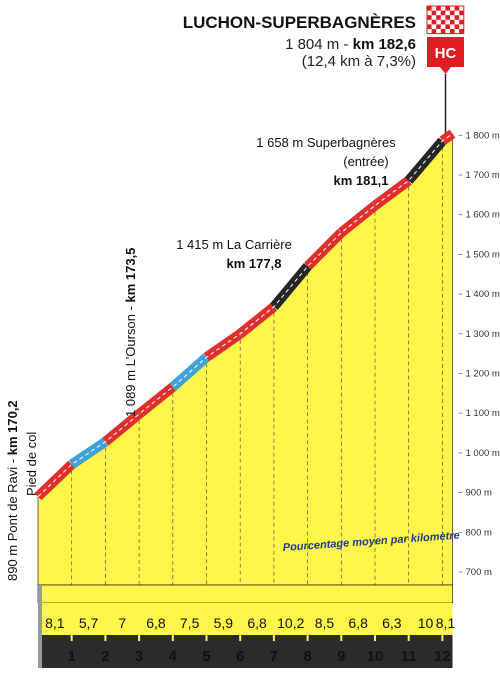 This screenshot has width=500, height=681. Describe the element at coordinates (326, 142) in the screenshot. I see `annotation-entree-line1: 1 658 m Superbagnères` at that location.